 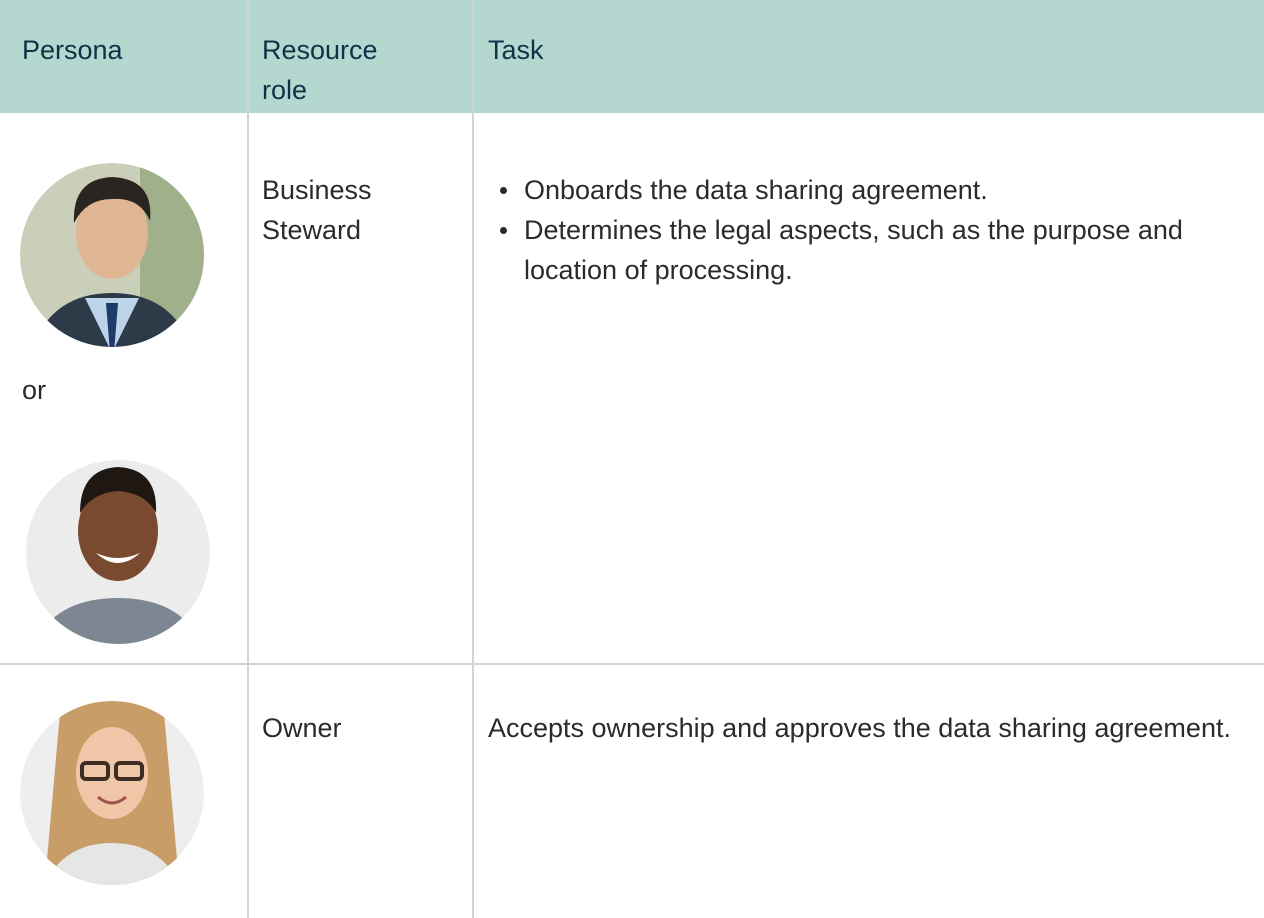 I want to click on avatars, so click(x=115, y=524).